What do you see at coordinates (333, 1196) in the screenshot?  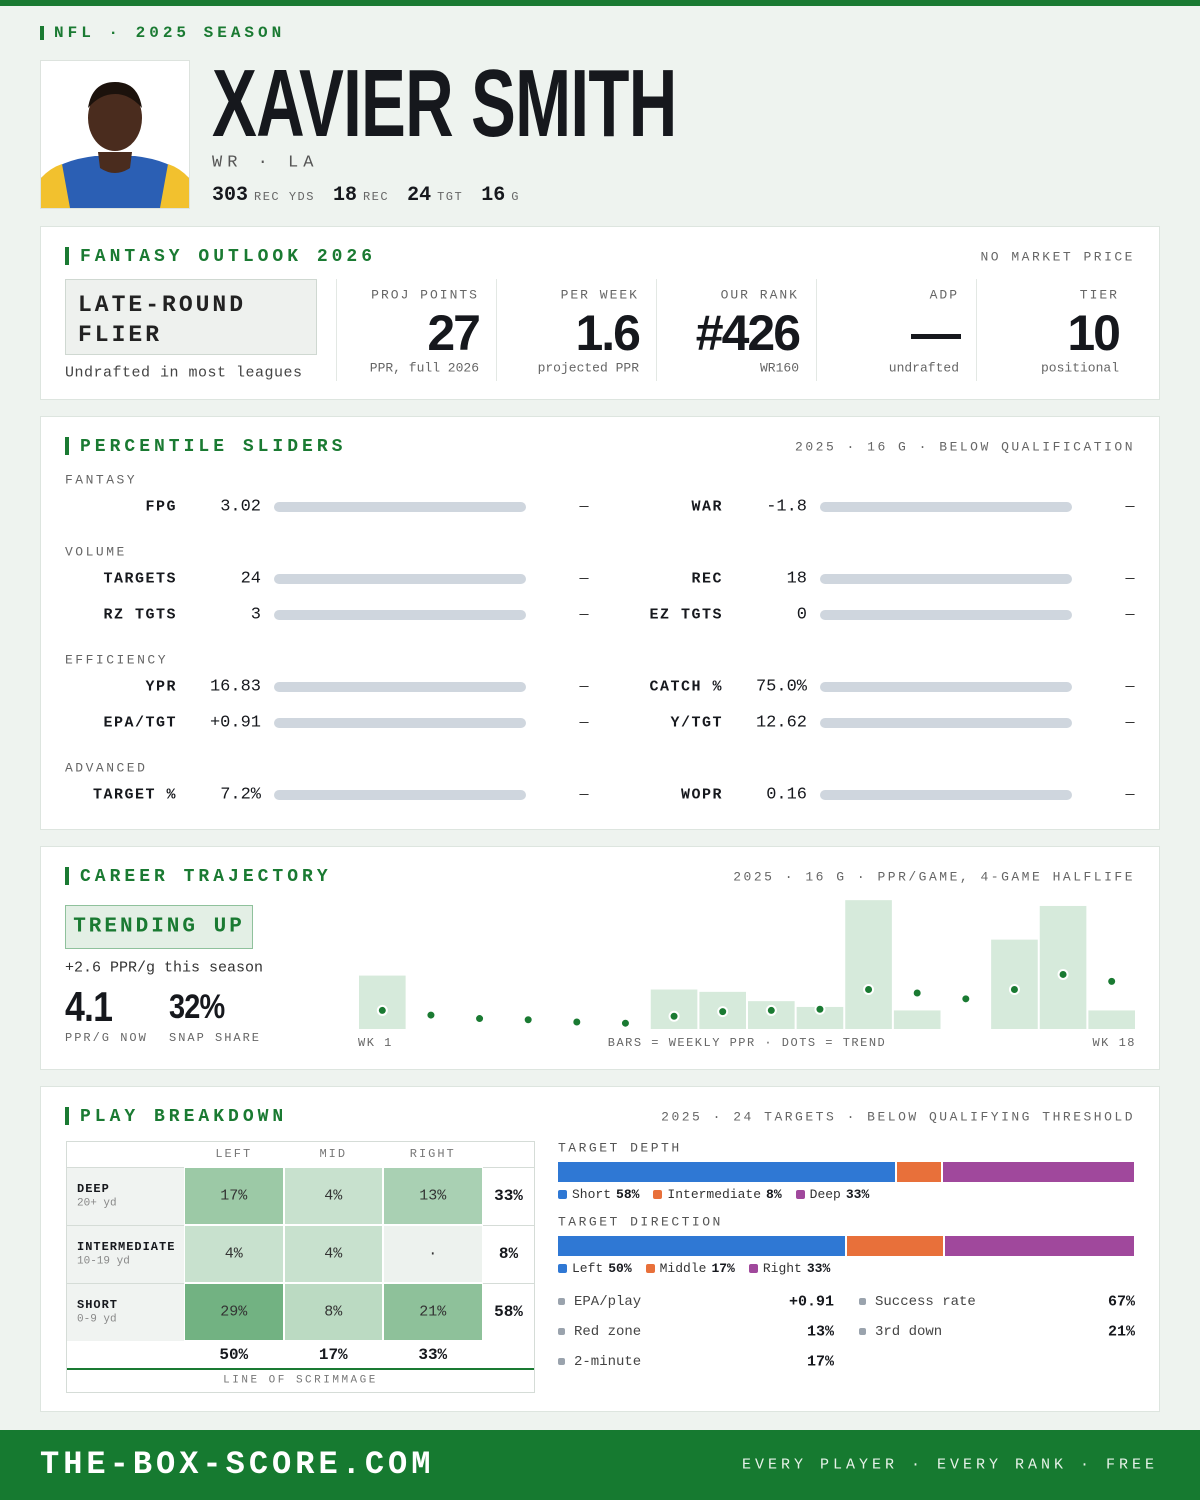 I see `grid-cell-value: 4%` at bounding box center [333, 1196].